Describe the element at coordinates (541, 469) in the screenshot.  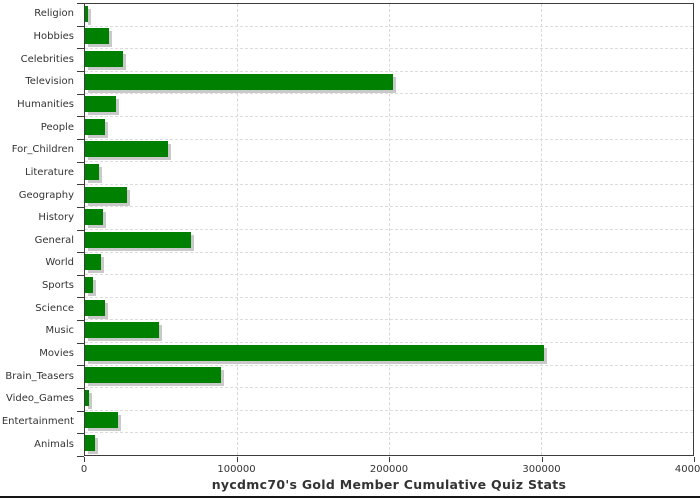
I see `x-axis-label-300000: 300000` at that location.